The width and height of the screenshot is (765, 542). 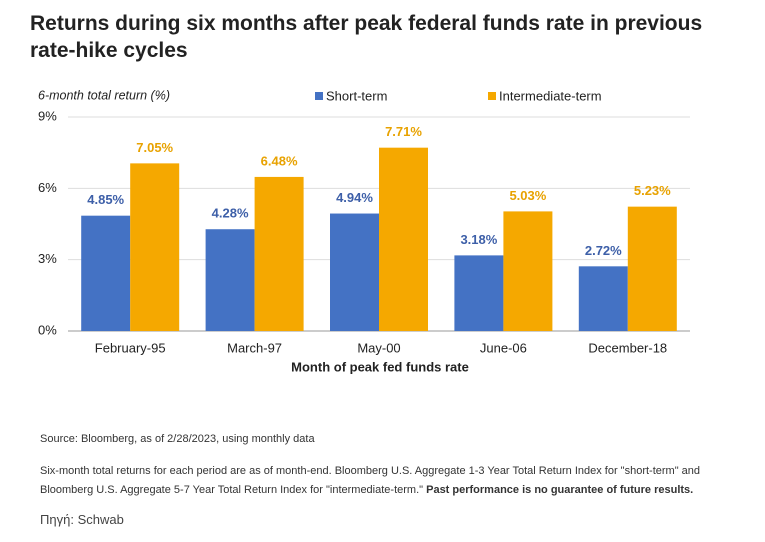 I want to click on value-label: 4.94%, so click(x=354, y=197).